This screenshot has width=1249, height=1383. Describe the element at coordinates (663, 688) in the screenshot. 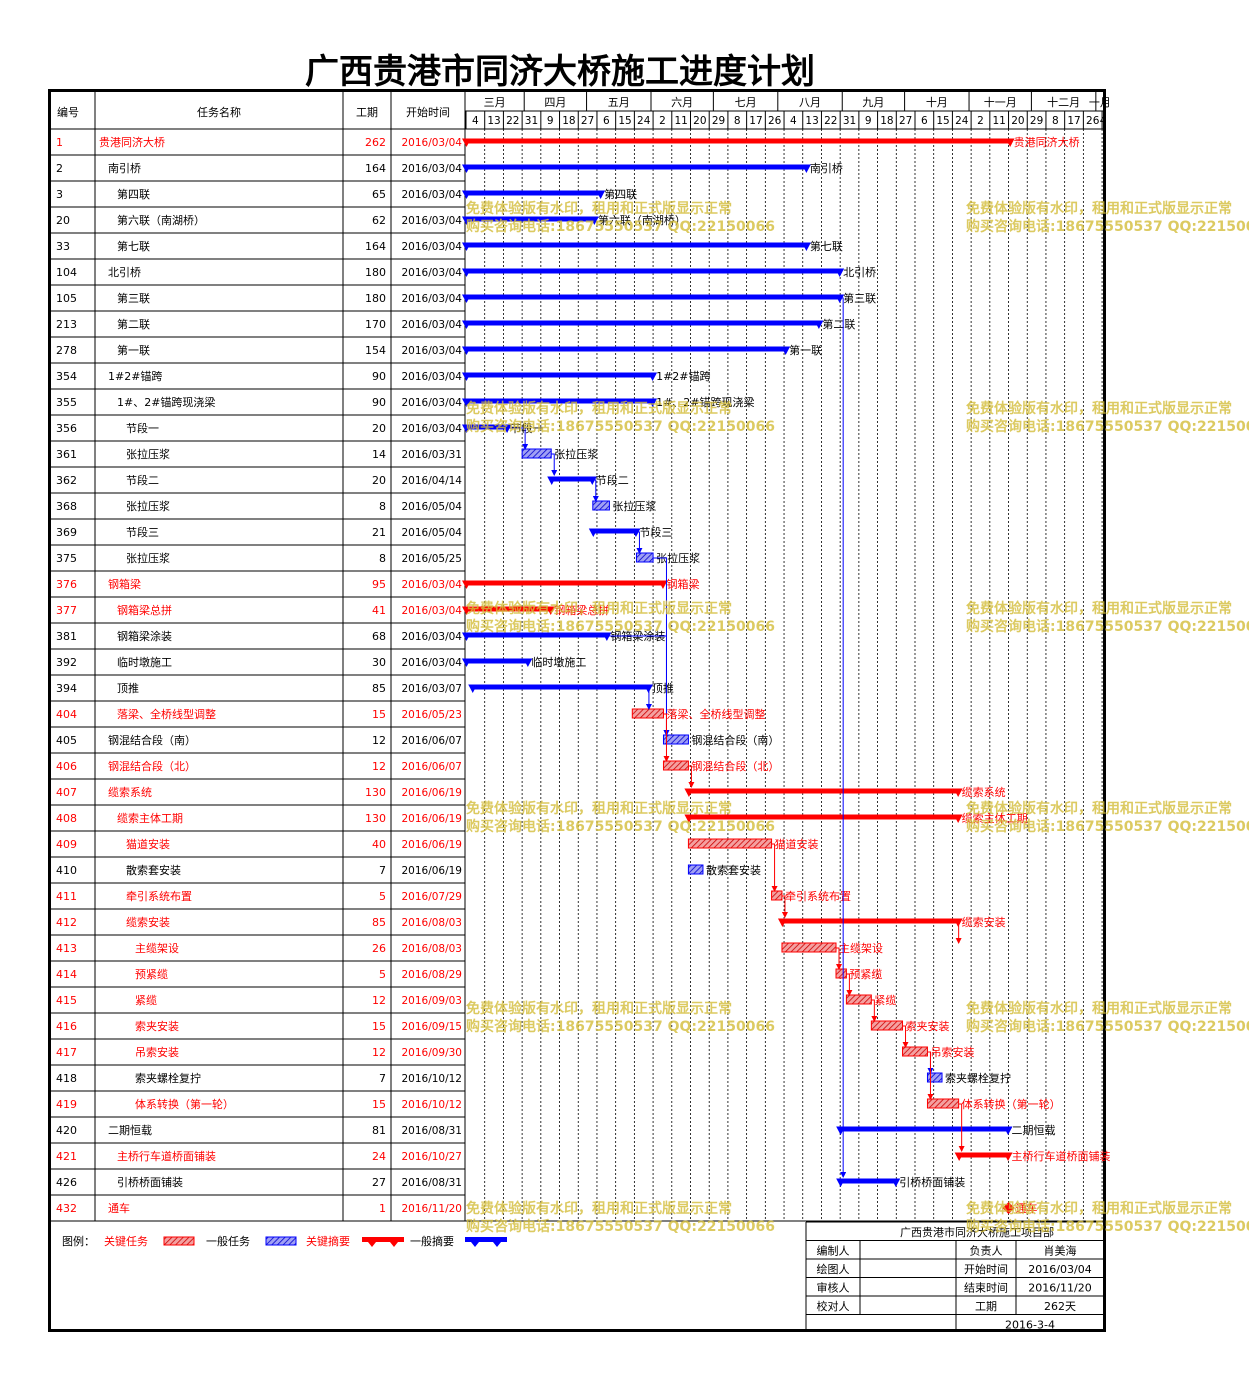

I see `bar-label: 顶推` at that location.